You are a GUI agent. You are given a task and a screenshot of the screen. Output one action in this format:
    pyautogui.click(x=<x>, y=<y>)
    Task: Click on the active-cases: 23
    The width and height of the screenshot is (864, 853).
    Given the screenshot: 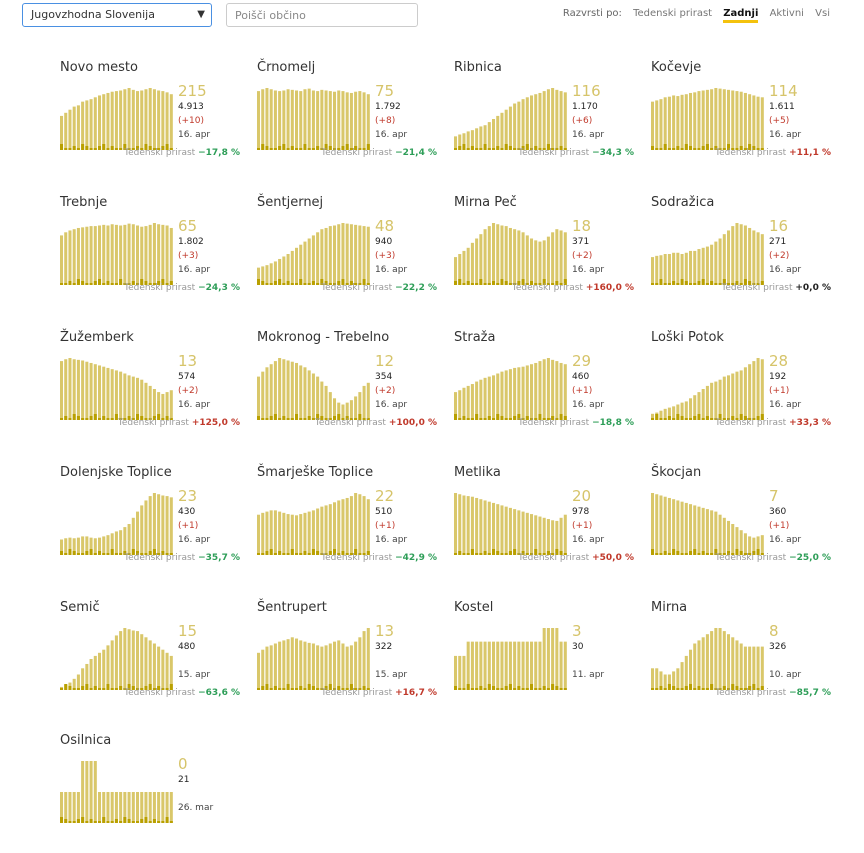 What is the action you would take?
    pyautogui.click(x=188, y=496)
    